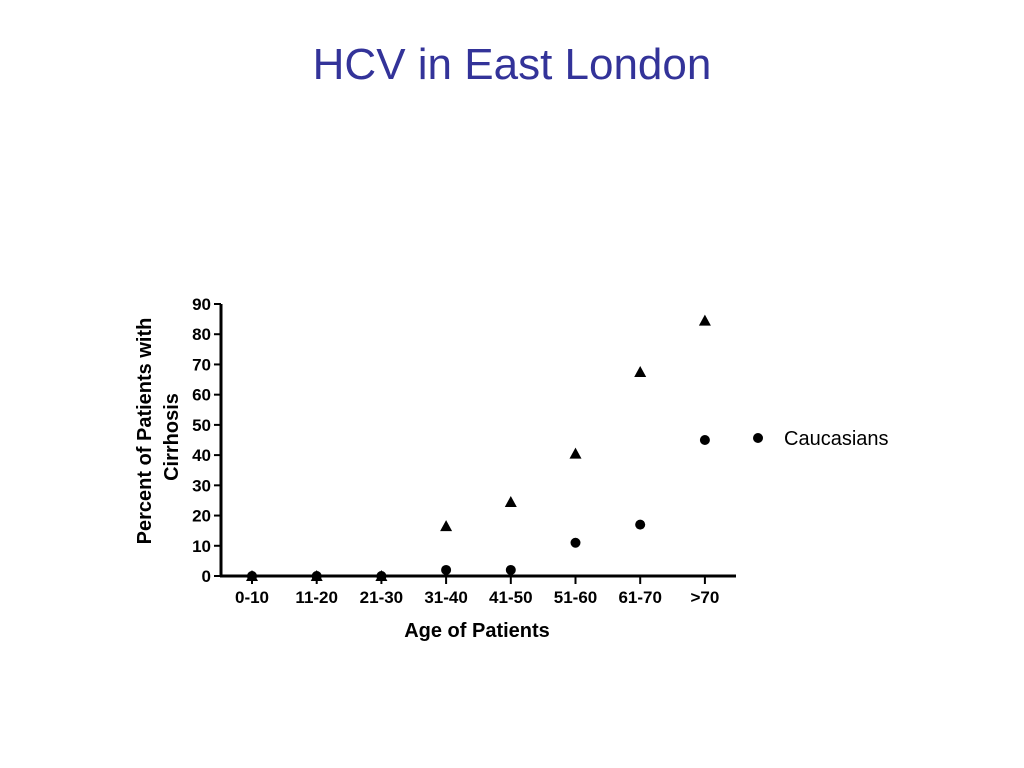 This screenshot has width=1024, height=768. Describe the element at coordinates (639, 597) in the screenshot. I see `x-tick-label-6: 61-70` at that location.